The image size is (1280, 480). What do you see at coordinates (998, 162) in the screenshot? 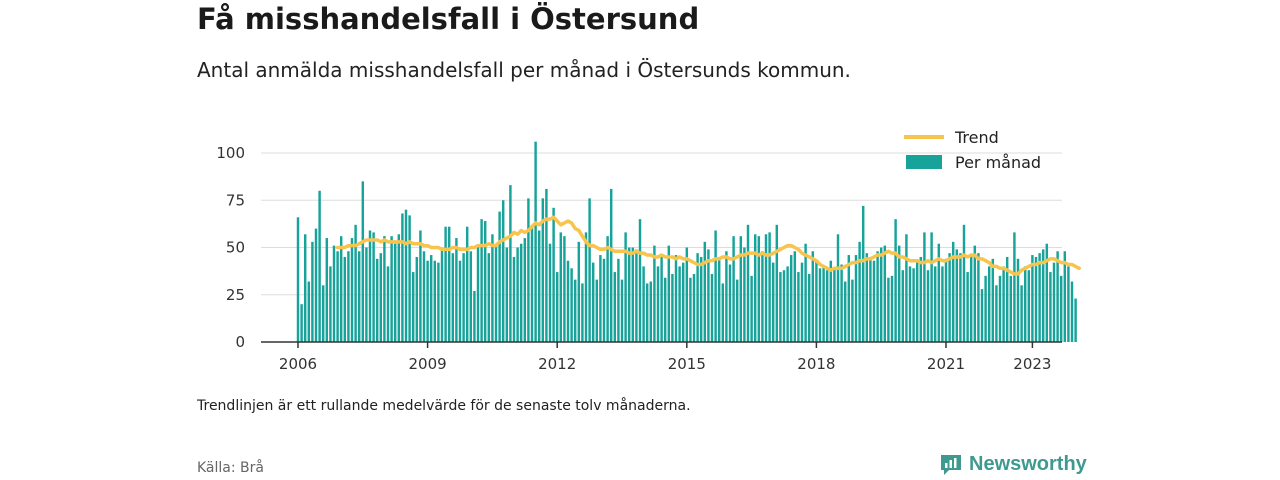
I see `legend-bar-label: Per månad` at bounding box center [998, 162].